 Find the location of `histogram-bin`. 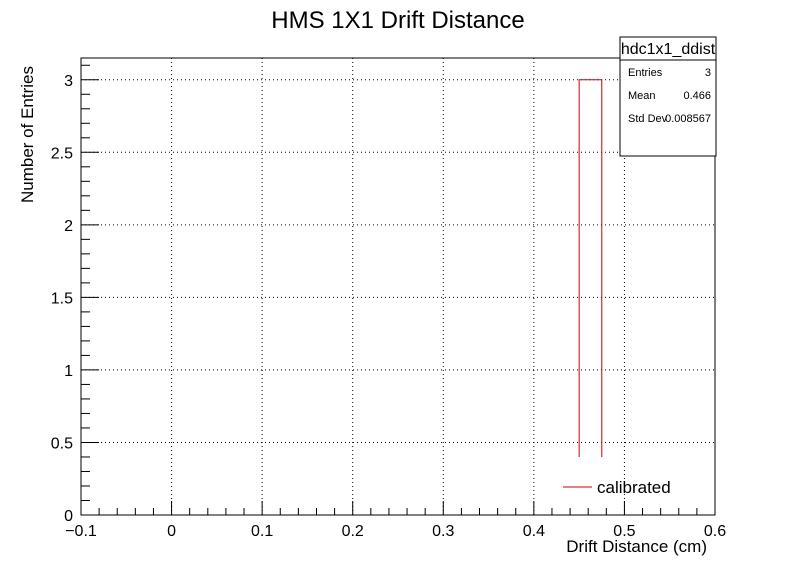

histogram-bin is located at coordinates (590, 268).